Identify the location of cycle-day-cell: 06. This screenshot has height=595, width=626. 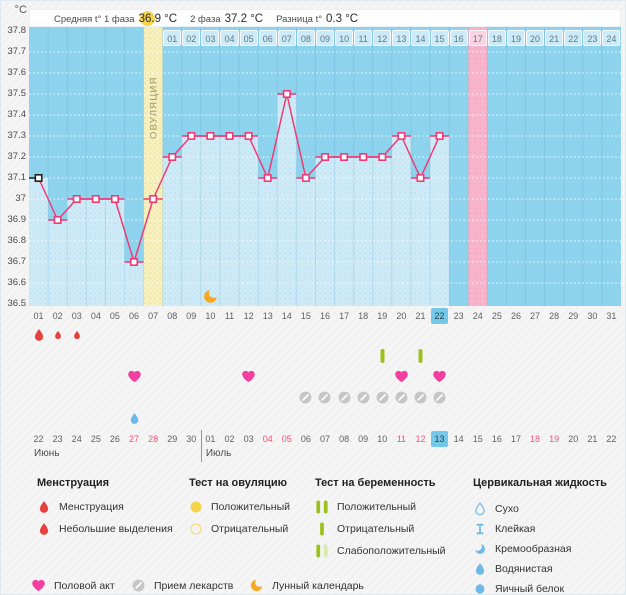
(134, 316).